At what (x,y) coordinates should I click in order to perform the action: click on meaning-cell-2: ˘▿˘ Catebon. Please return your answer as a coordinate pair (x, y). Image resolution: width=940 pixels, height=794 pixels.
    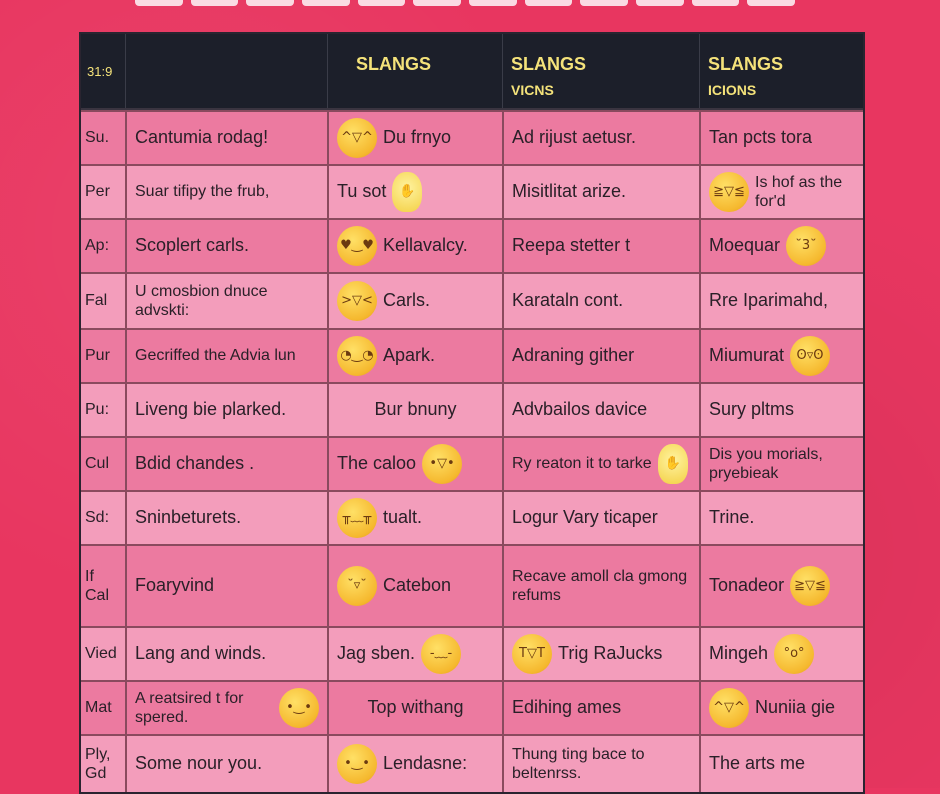
    Looking at the image, I should click on (414, 586).